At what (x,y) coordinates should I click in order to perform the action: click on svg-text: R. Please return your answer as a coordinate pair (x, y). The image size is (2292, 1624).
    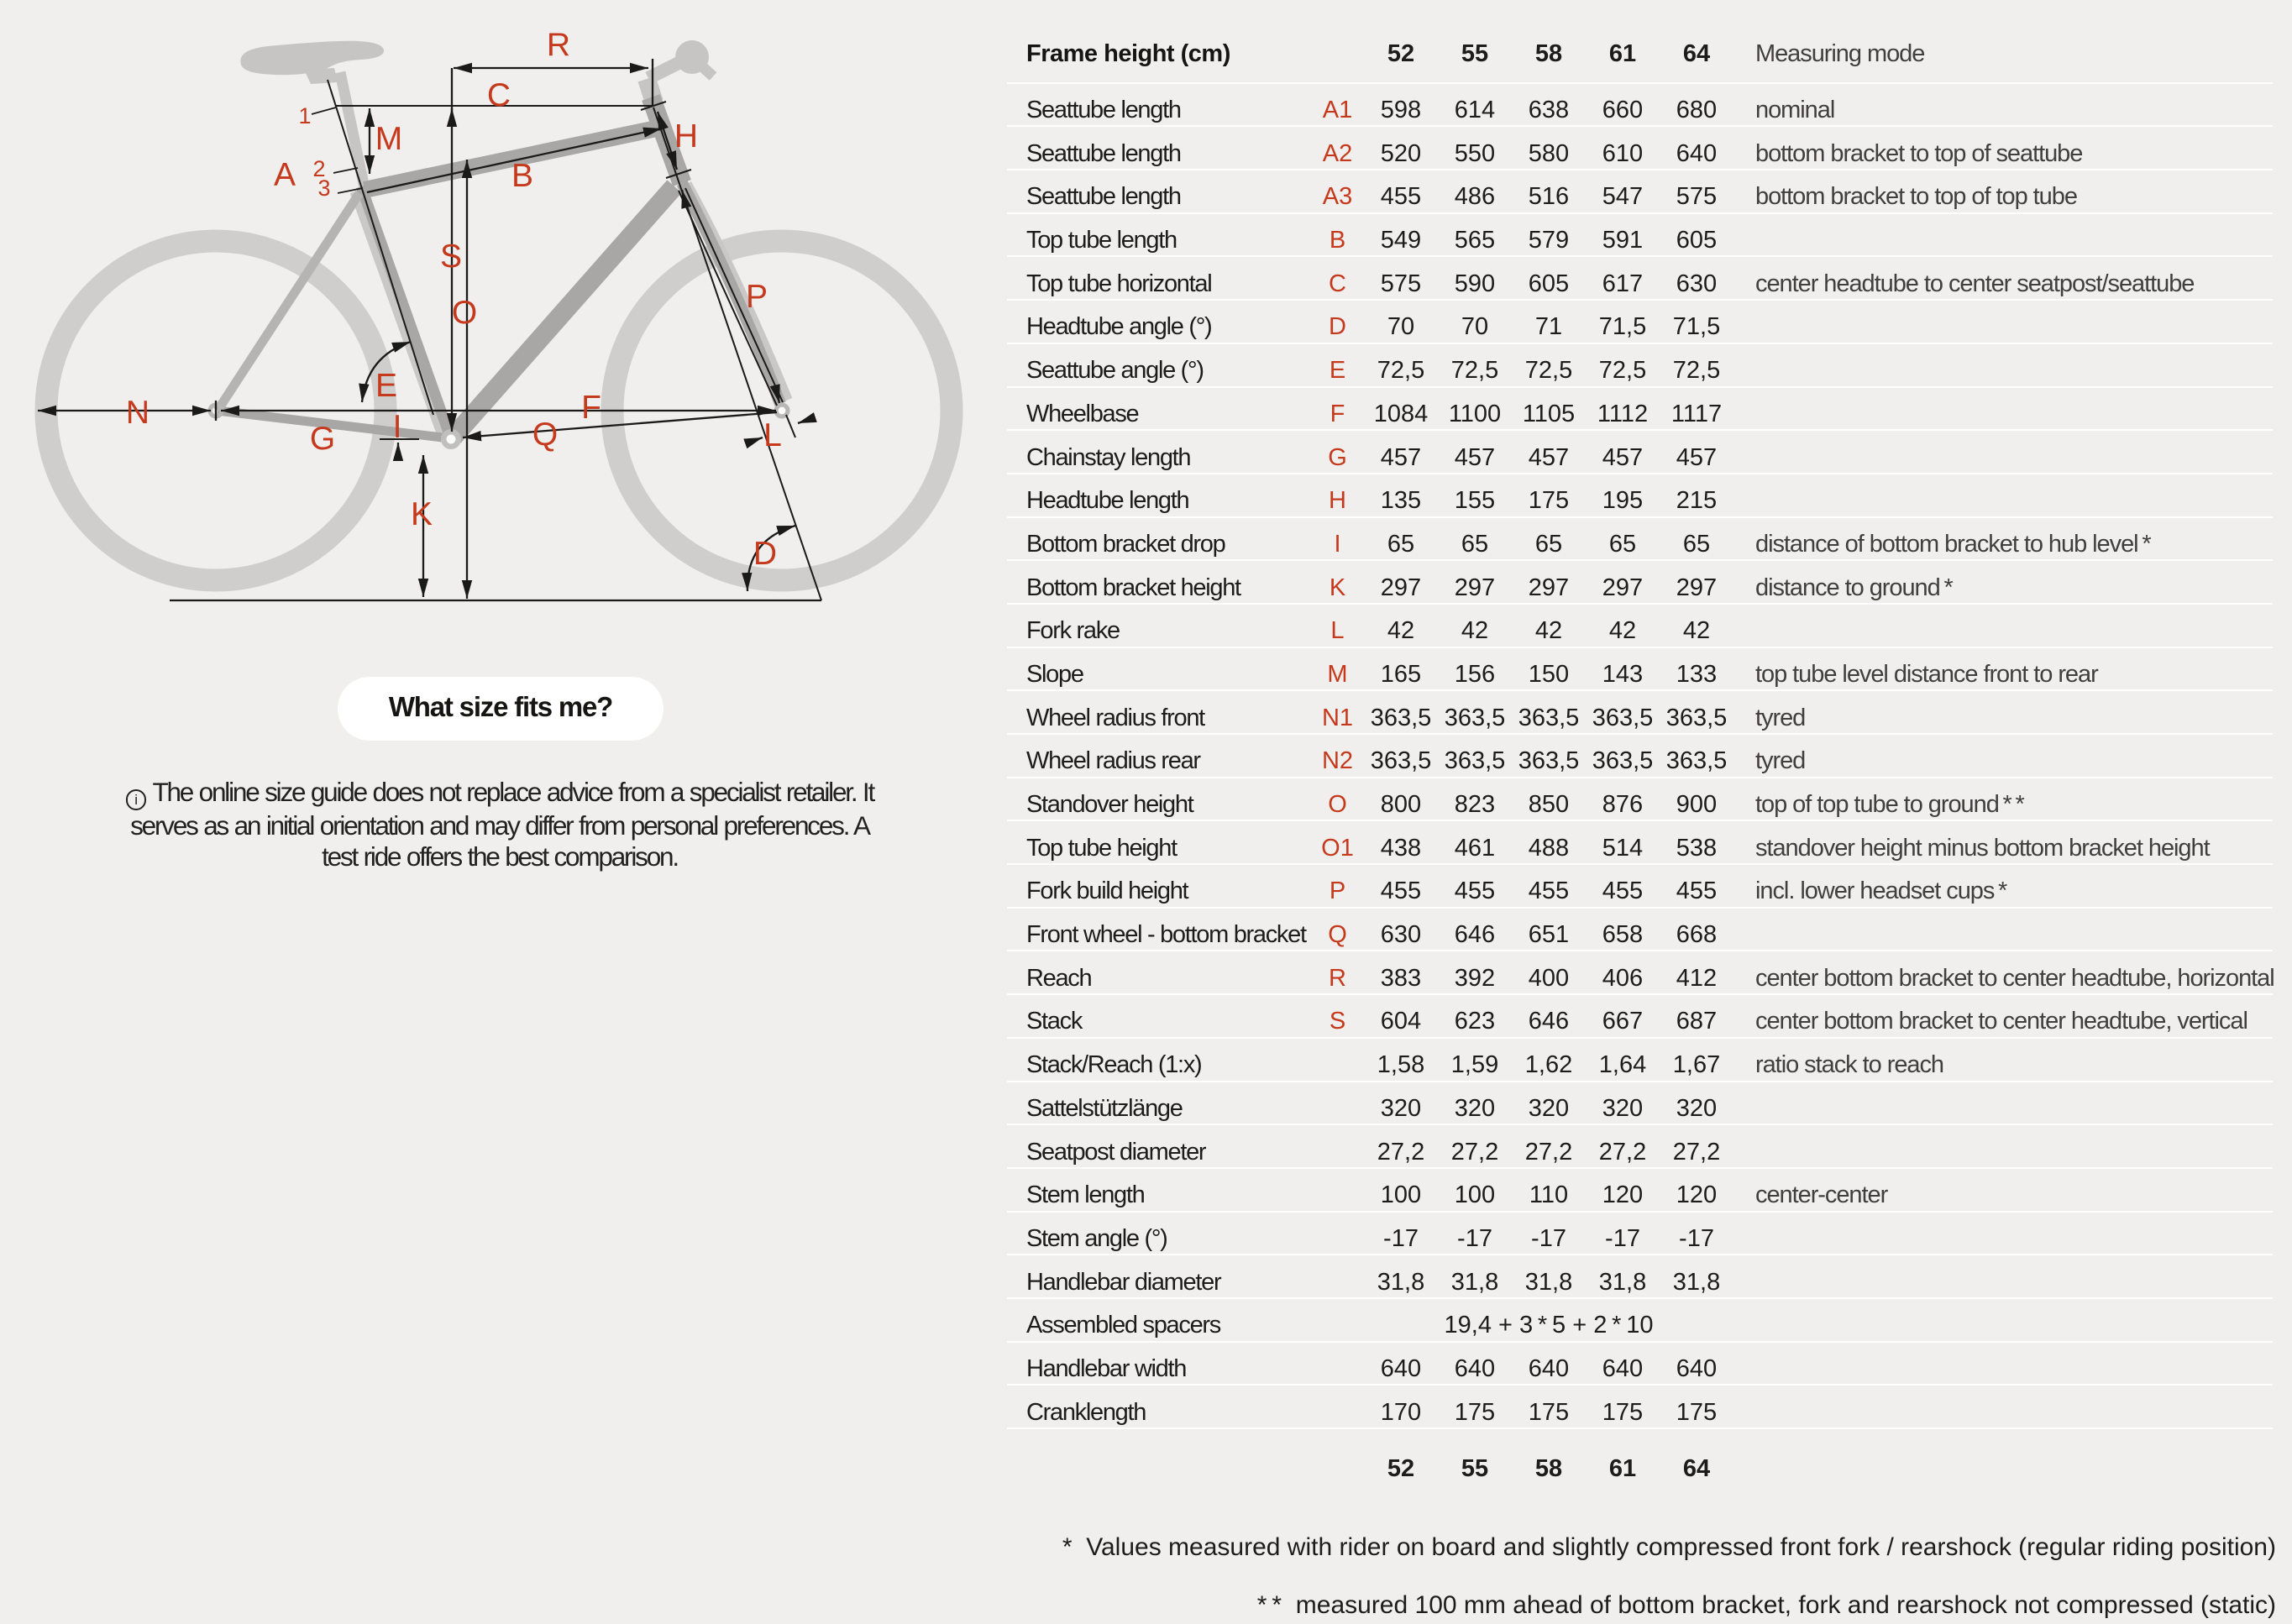
    Looking at the image, I should click on (558, 45).